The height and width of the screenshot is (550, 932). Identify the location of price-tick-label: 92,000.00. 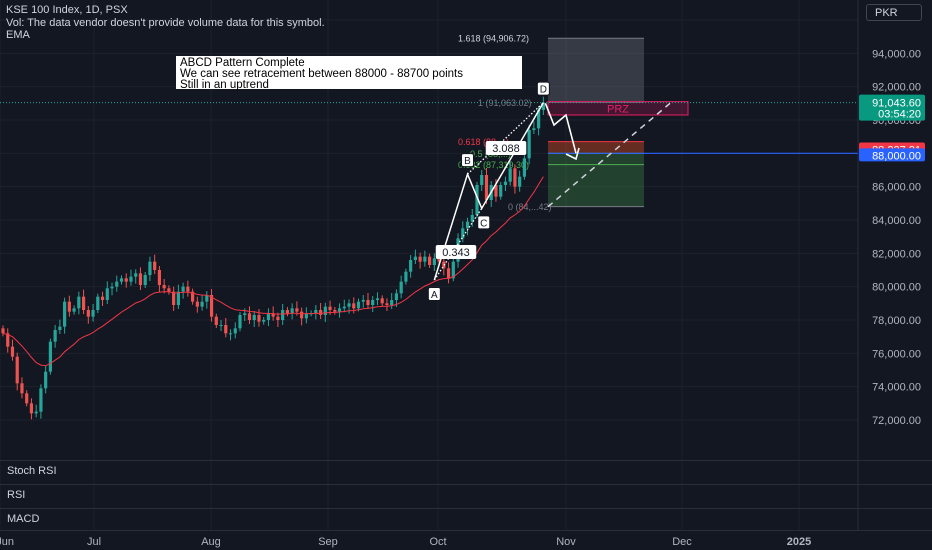
(896, 88).